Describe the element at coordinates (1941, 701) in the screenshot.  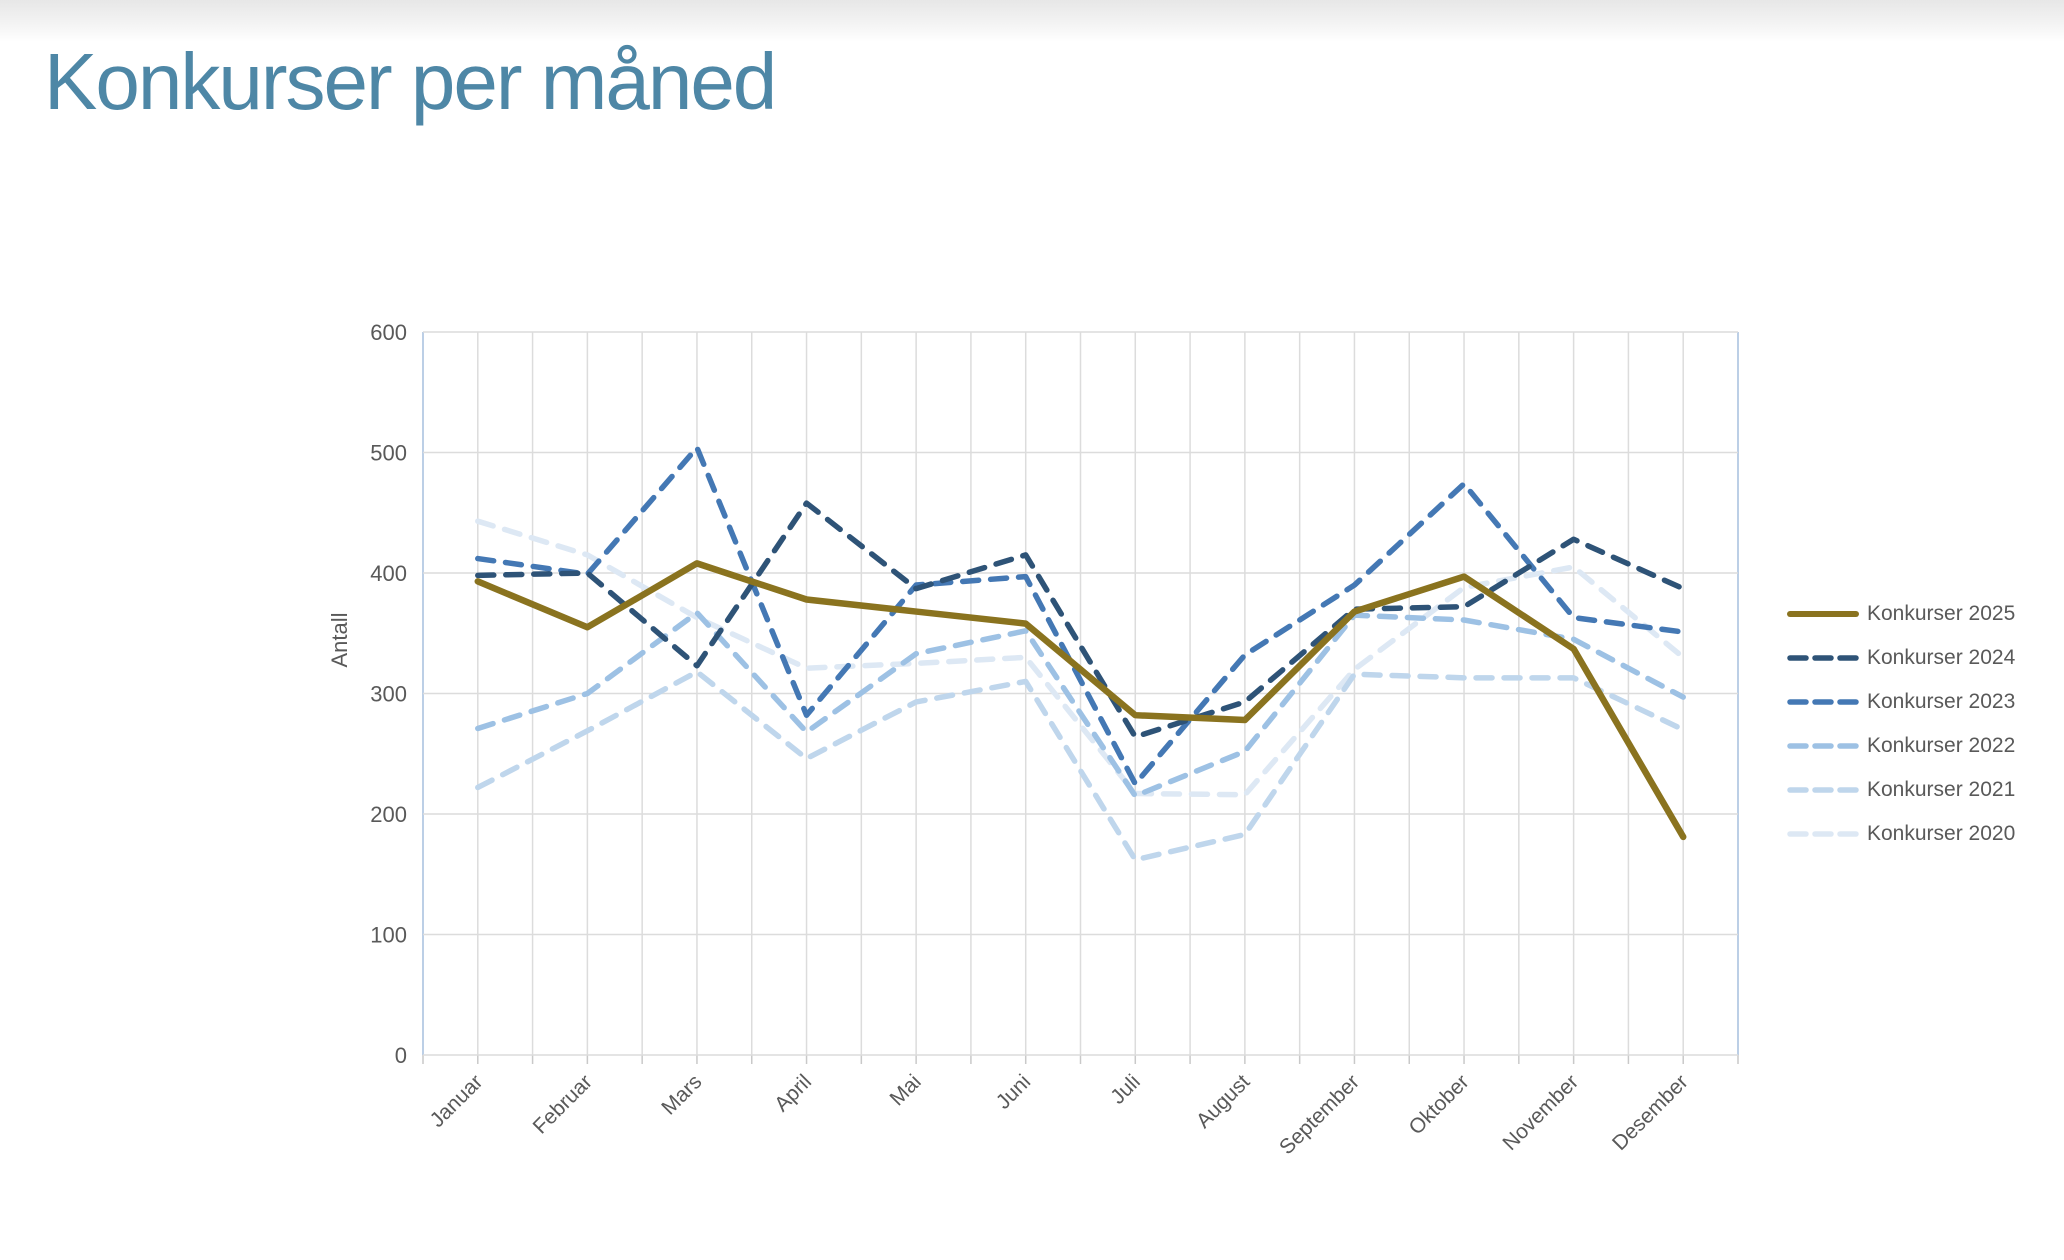
I see `legend-label: Konkurser 2023` at that location.